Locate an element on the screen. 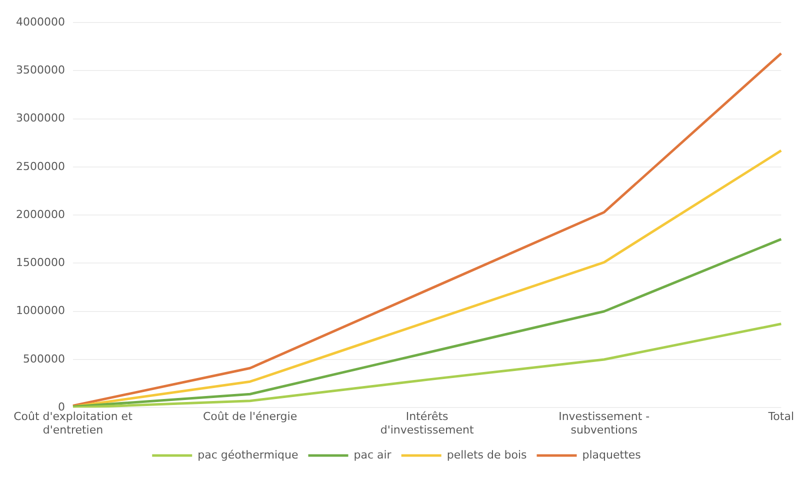  y-tick-label: 2500000 is located at coordinates (40, 166).